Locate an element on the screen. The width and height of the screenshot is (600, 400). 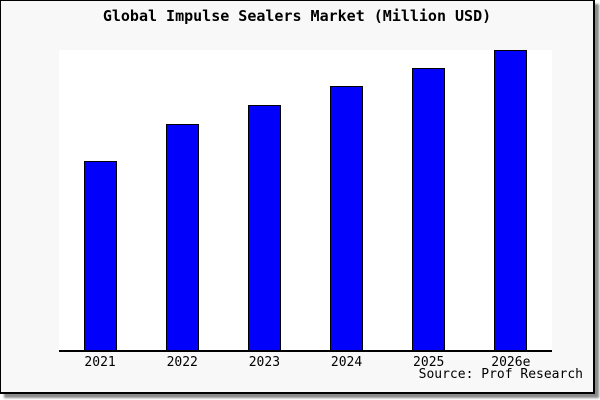
bar-2025 is located at coordinates (429, 209).